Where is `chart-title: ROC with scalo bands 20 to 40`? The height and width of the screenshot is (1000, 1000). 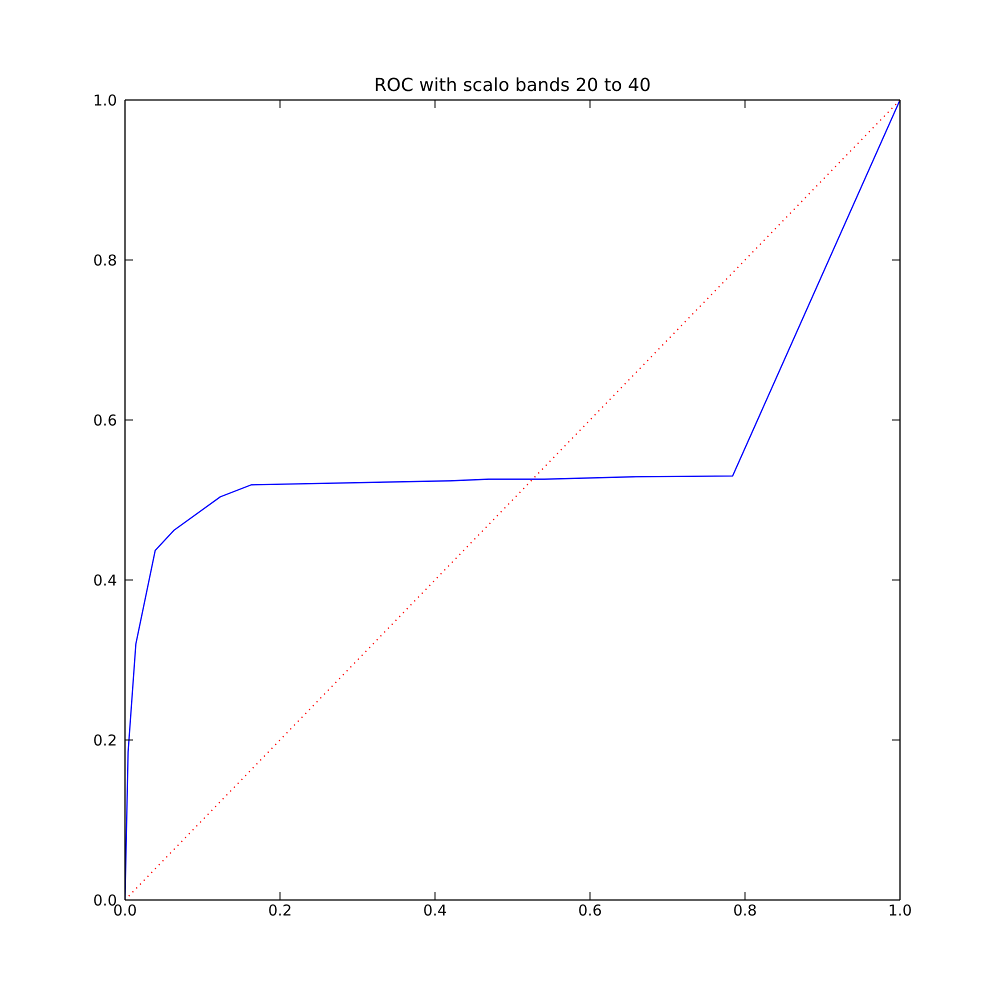 chart-title: ROC with scalo bands 20 to 40 is located at coordinates (512, 85).